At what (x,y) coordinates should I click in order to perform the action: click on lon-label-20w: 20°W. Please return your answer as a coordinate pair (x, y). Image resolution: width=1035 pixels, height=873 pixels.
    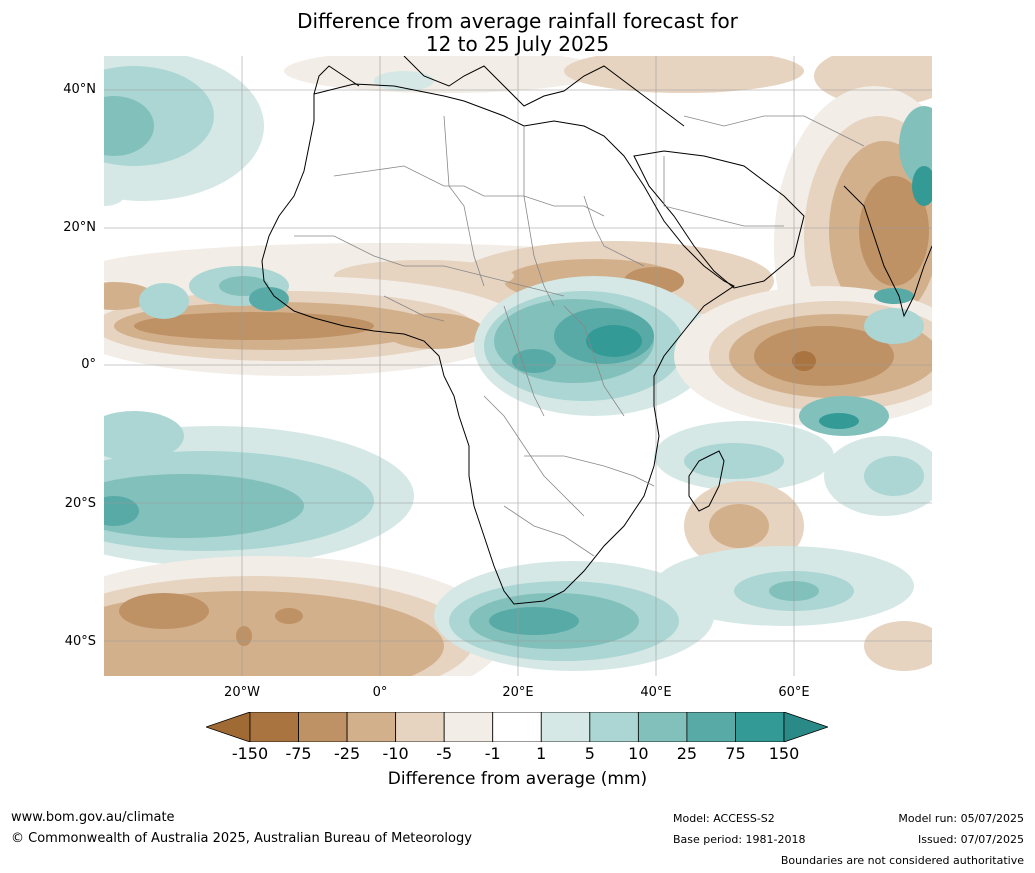
    Looking at the image, I should click on (242, 692).